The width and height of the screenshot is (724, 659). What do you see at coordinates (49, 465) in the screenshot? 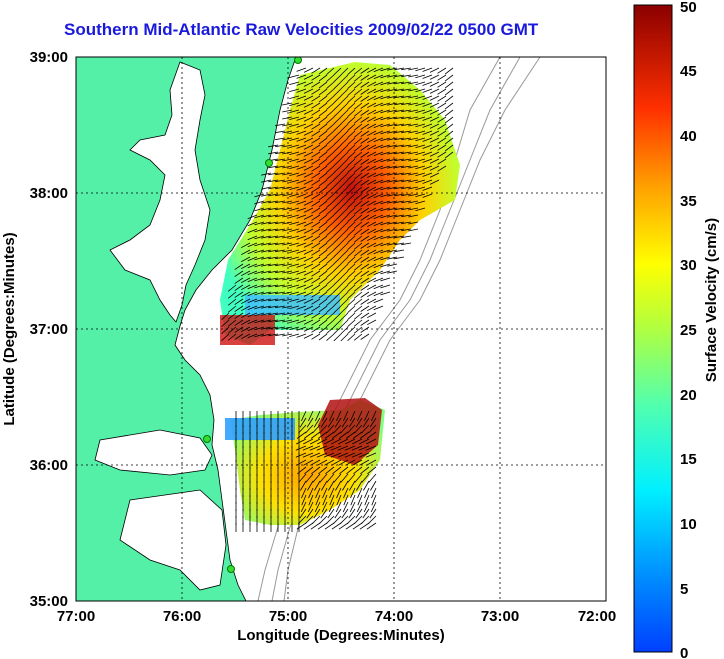
I see `y-tick: 36:00` at bounding box center [49, 465].